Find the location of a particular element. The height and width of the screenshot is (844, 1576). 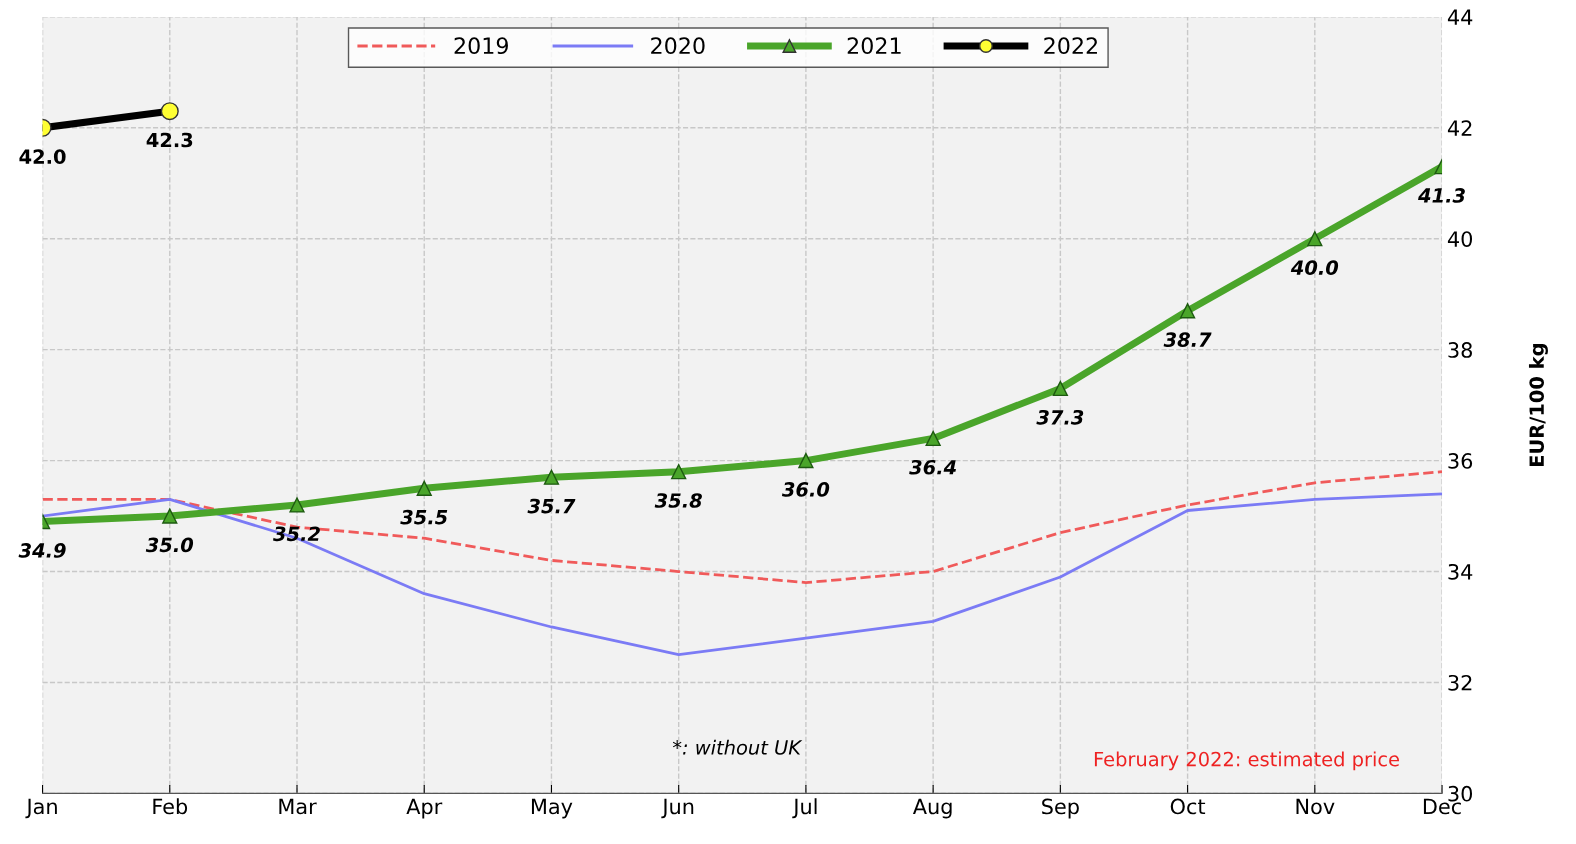

x-tick-label: Aug is located at coordinates (932, 808).